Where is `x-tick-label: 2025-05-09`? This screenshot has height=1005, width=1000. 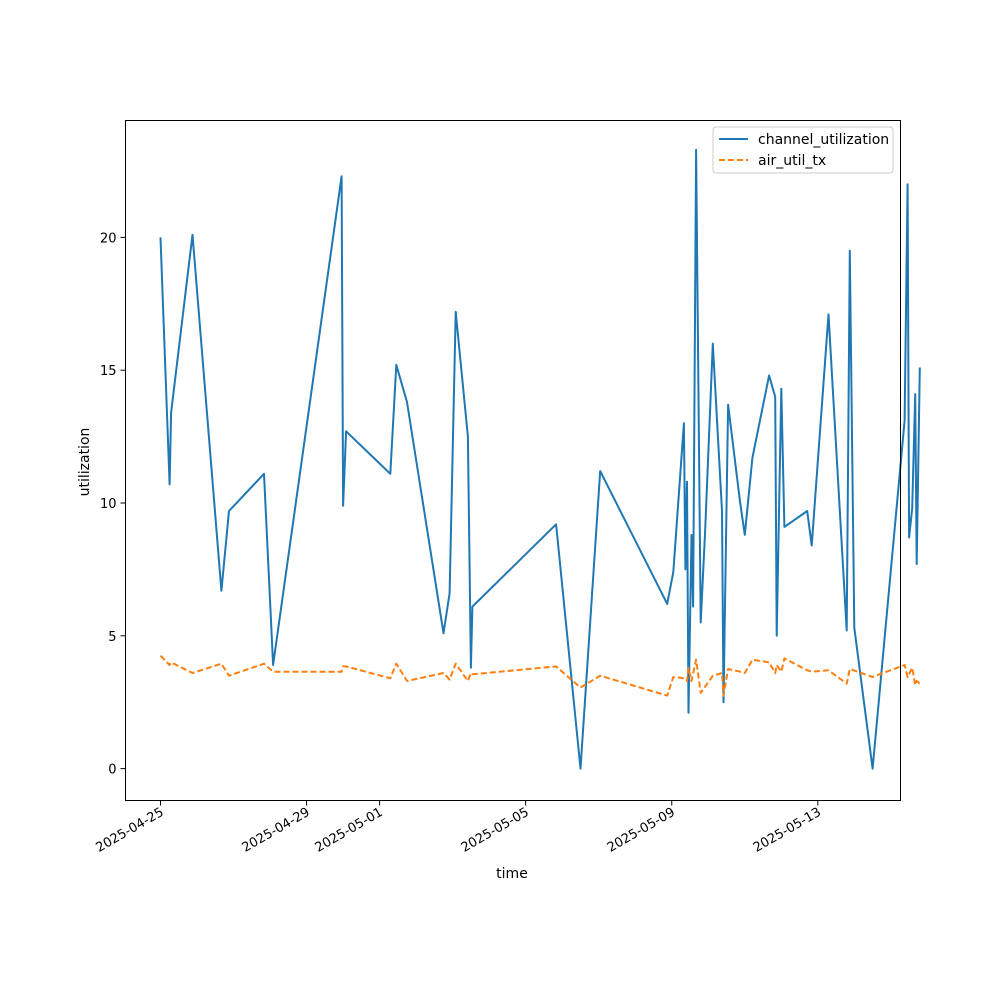 x-tick-label: 2025-05-09 is located at coordinates (641, 830).